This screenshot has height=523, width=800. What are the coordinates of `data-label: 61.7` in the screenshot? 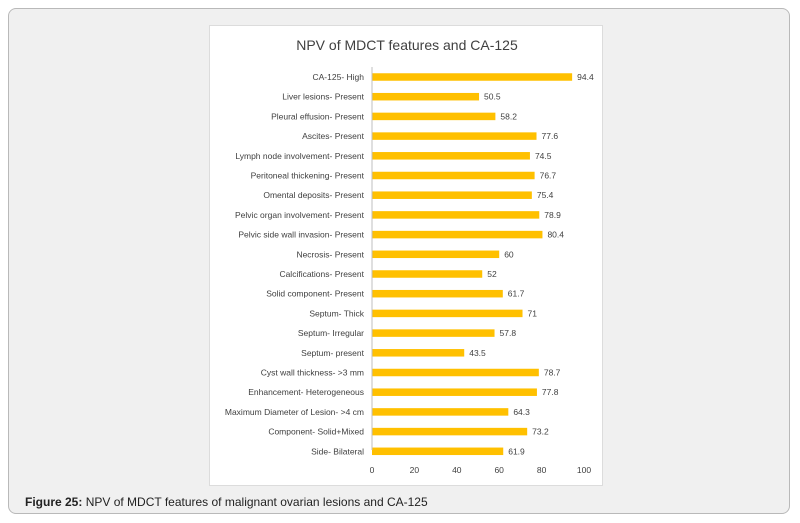 It's located at (516, 294).